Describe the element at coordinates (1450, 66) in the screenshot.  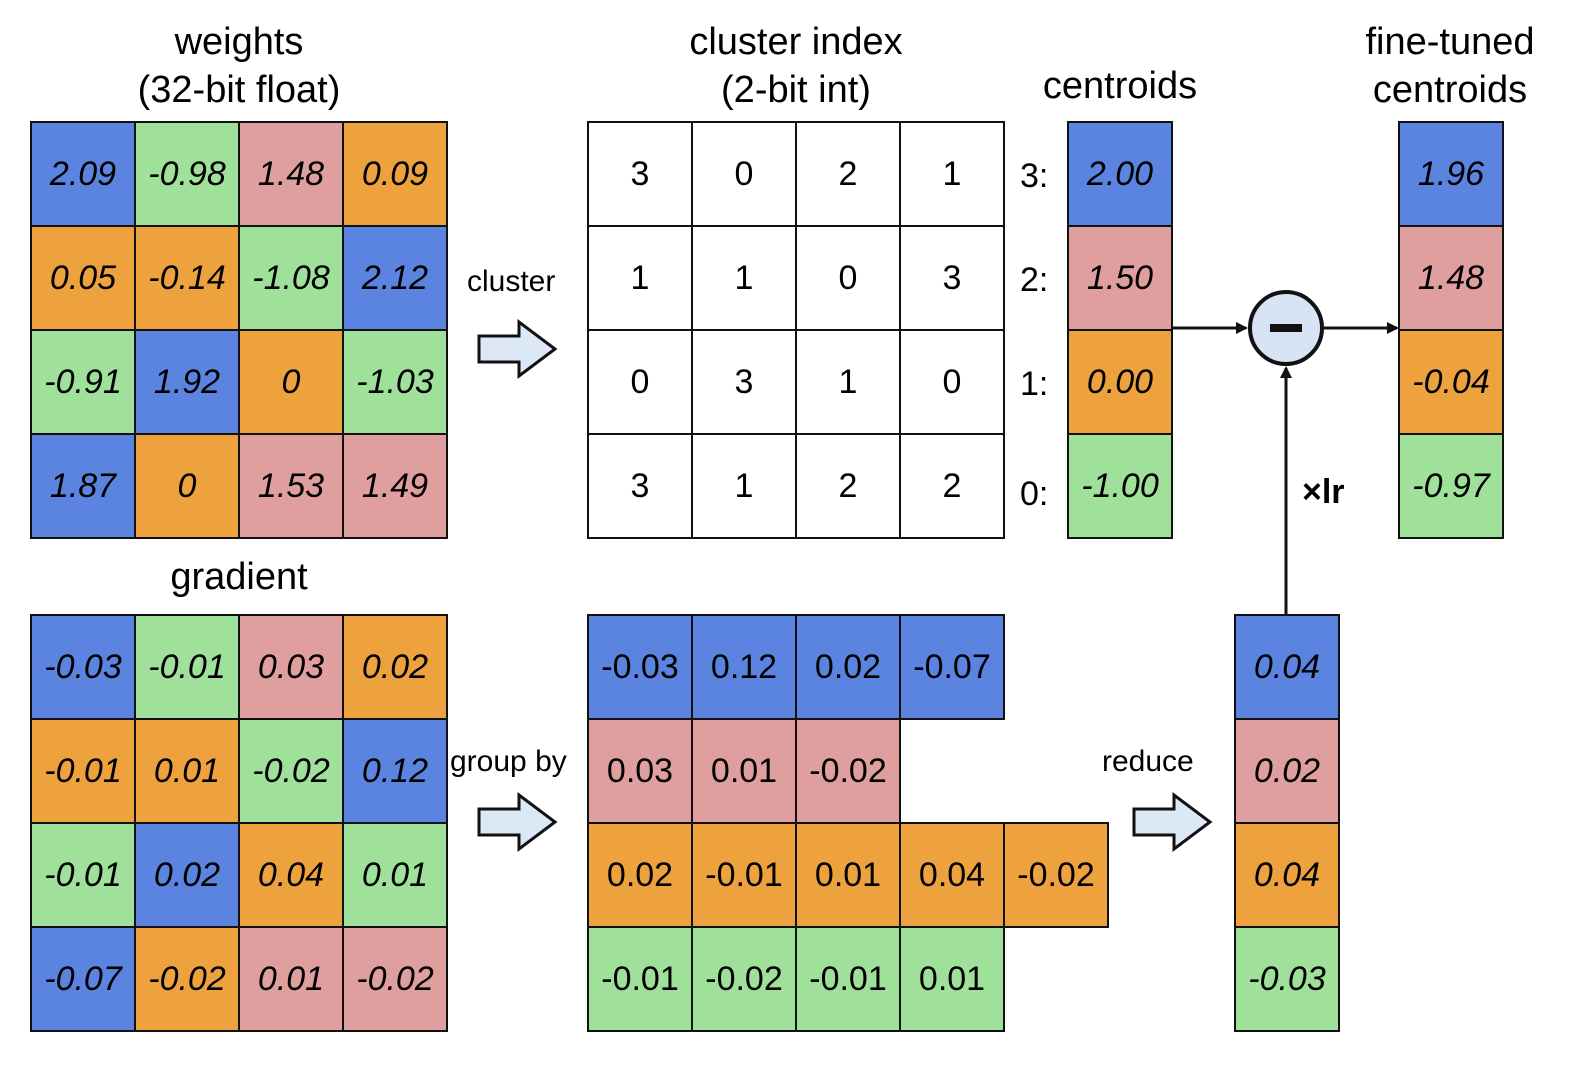
I see `fine-tuned-title: fine-tuned centroids` at that location.